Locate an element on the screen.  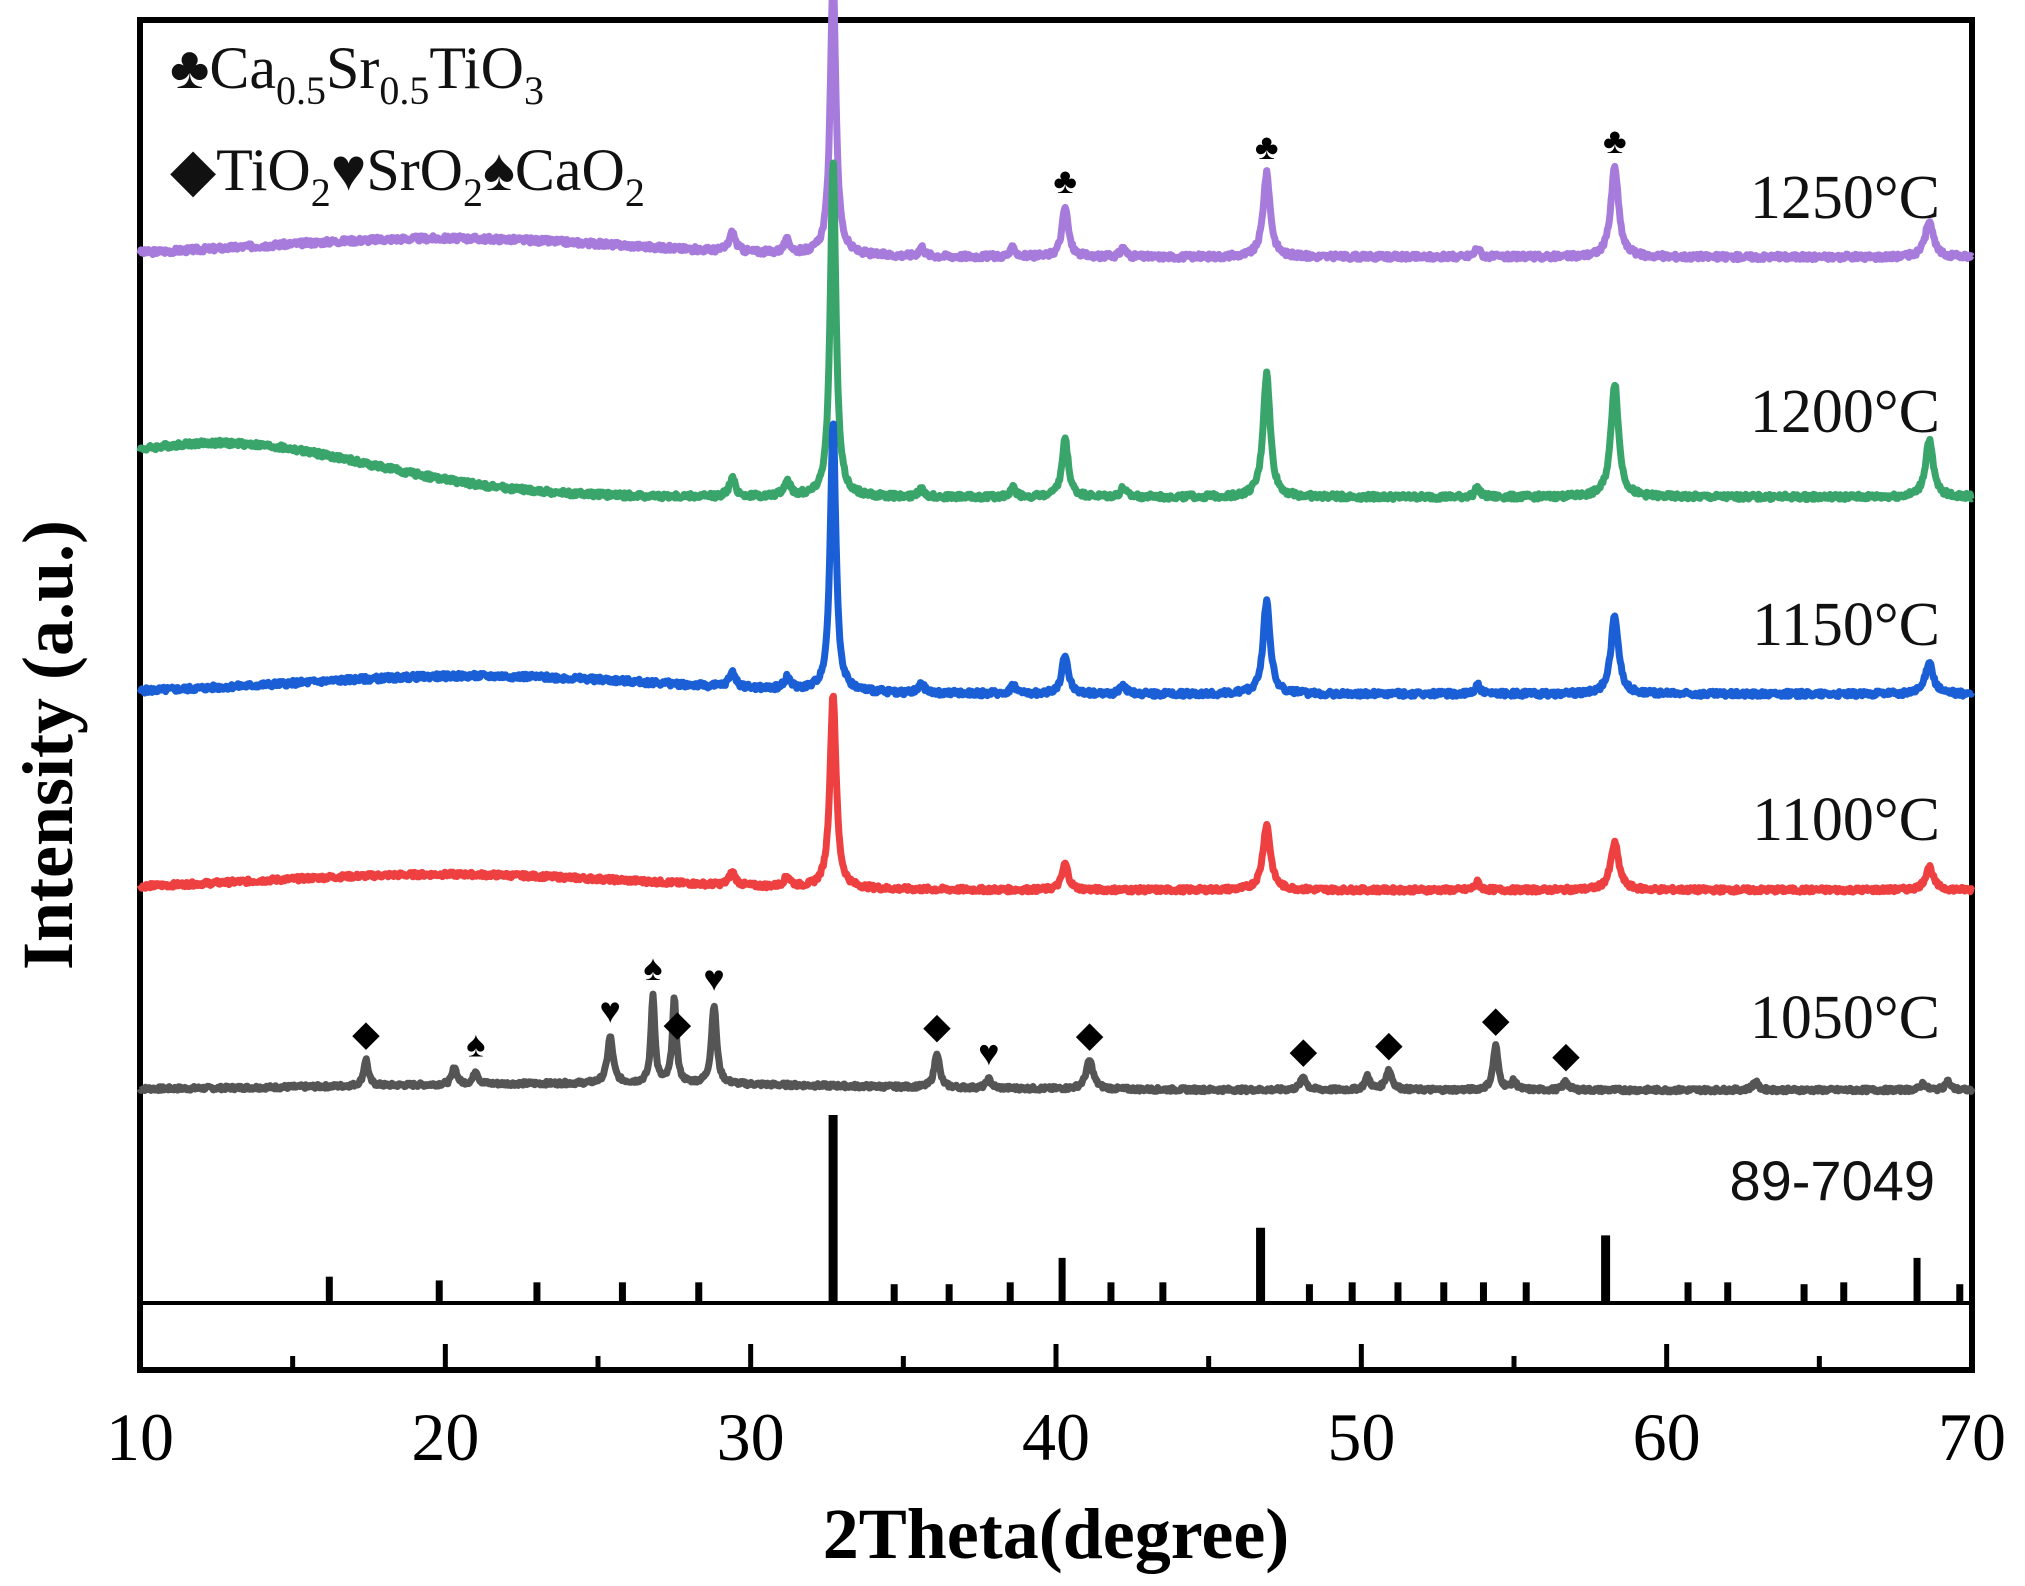
series-label-1100: 1100°C is located at coordinates (1846, 820).